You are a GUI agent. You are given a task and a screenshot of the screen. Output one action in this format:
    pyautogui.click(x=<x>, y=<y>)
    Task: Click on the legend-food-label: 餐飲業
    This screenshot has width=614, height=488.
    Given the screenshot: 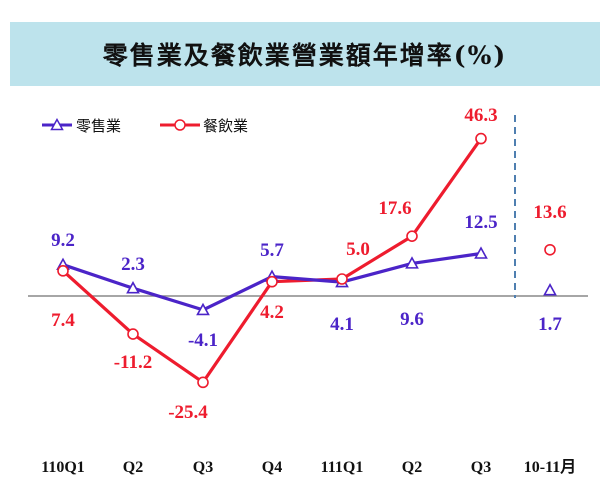 What is the action you would take?
    pyautogui.click(x=225, y=126)
    